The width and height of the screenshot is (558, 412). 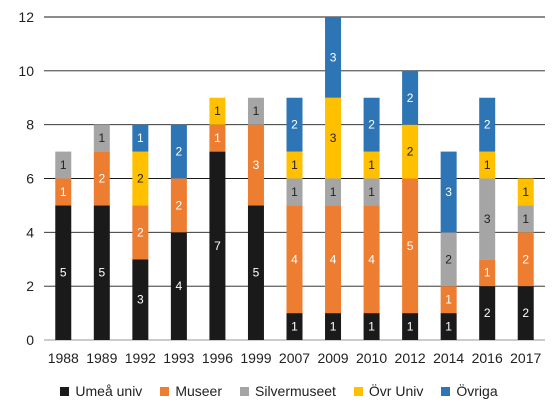 I want to click on x-tick-label: 1989, so click(x=101, y=358).